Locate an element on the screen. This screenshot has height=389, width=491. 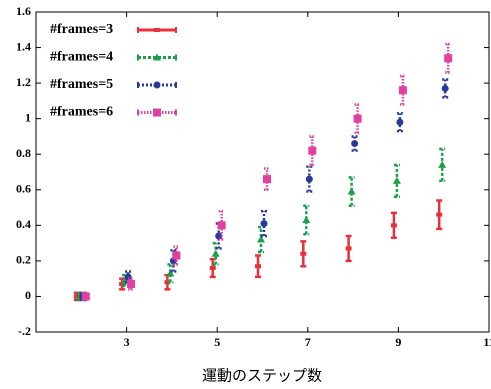
x-tick-label: 9 is located at coordinates (398, 342).